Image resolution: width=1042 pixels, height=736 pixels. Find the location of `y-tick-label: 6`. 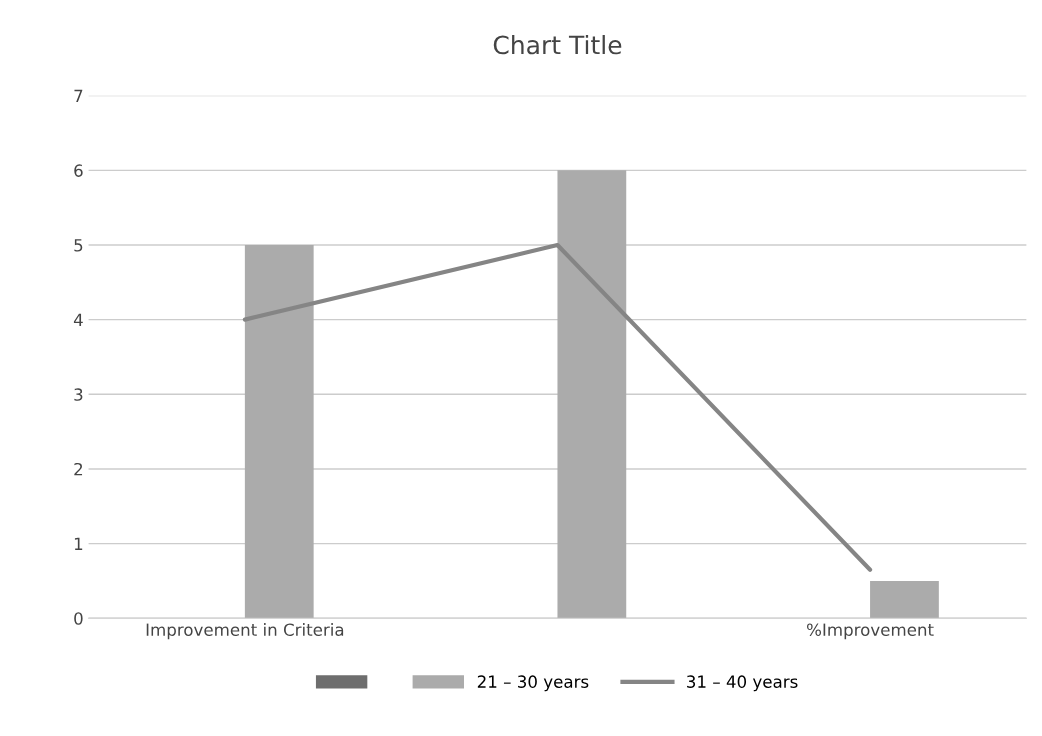

y-tick-label: 6 is located at coordinates (78, 170).